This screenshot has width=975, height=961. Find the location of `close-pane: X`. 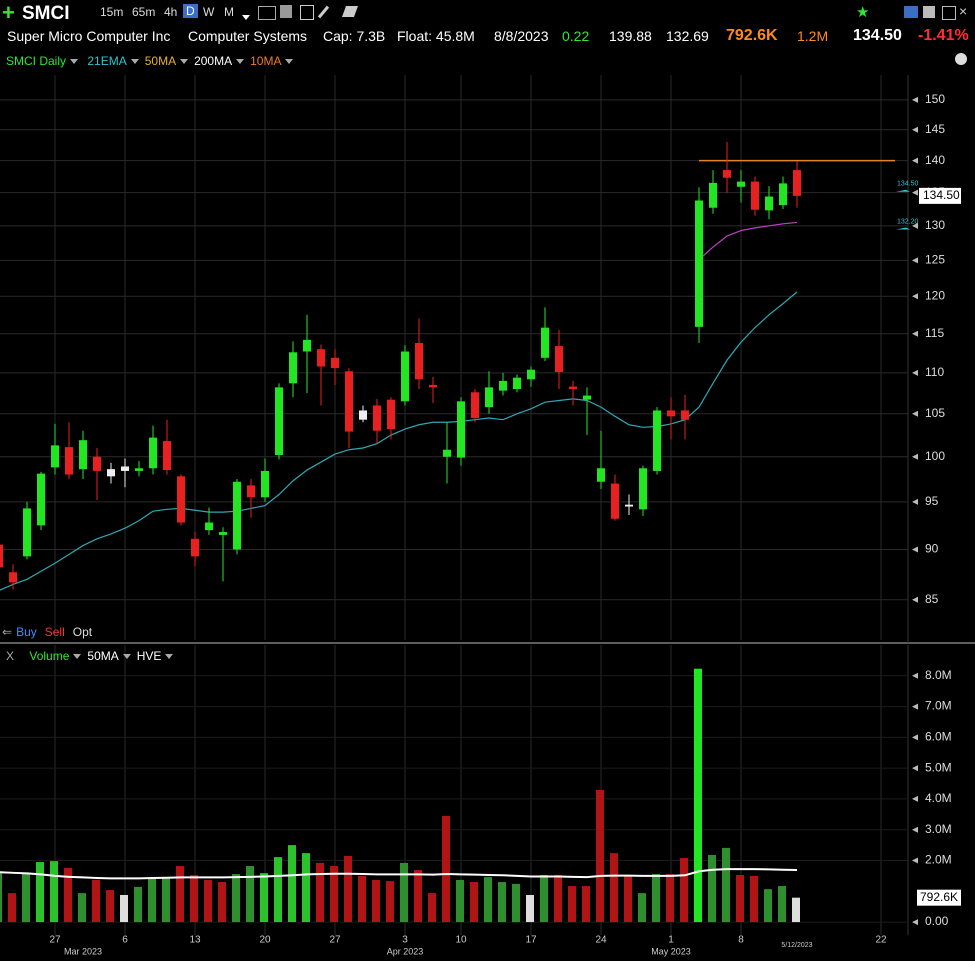

close-pane: X is located at coordinates (10, 656).